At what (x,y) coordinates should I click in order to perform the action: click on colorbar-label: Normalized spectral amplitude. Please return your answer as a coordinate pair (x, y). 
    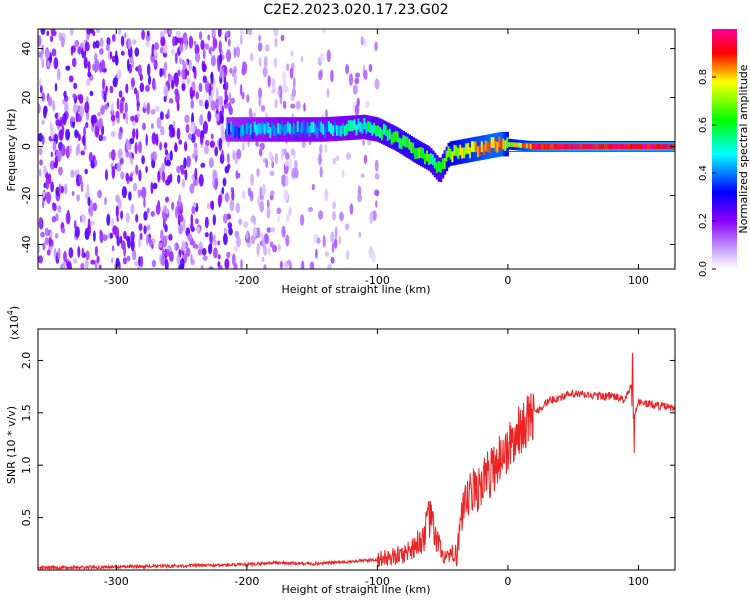
    Looking at the image, I should click on (743, 148).